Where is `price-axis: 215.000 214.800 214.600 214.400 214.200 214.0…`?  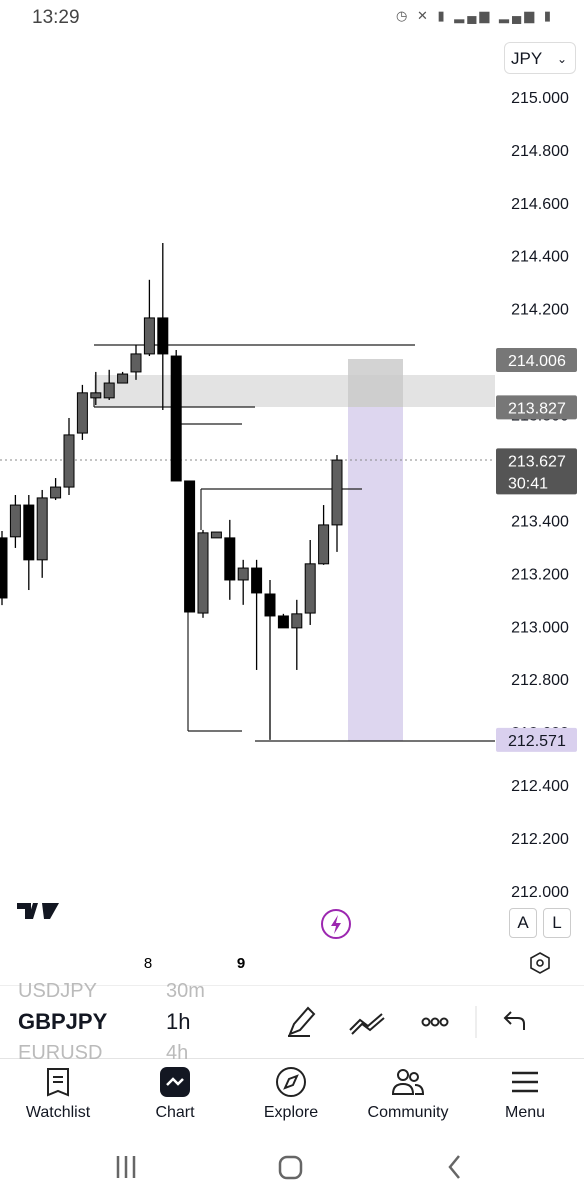
price-axis: 215.000 214.800 214.600 214.400 214.200 214.0… is located at coordinates (536, 495).